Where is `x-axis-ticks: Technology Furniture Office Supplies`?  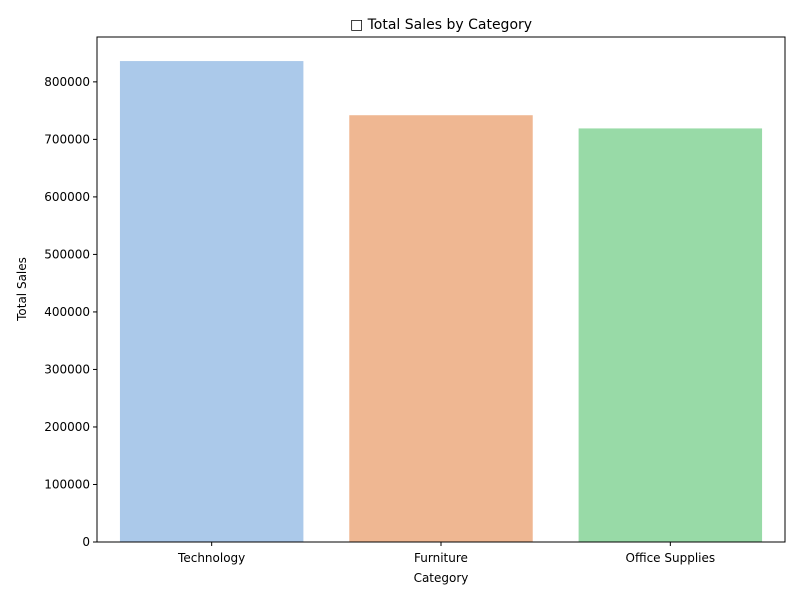
x-axis-ticks: Technology Furniture Office Supplies is located at coordinates (446, 553).